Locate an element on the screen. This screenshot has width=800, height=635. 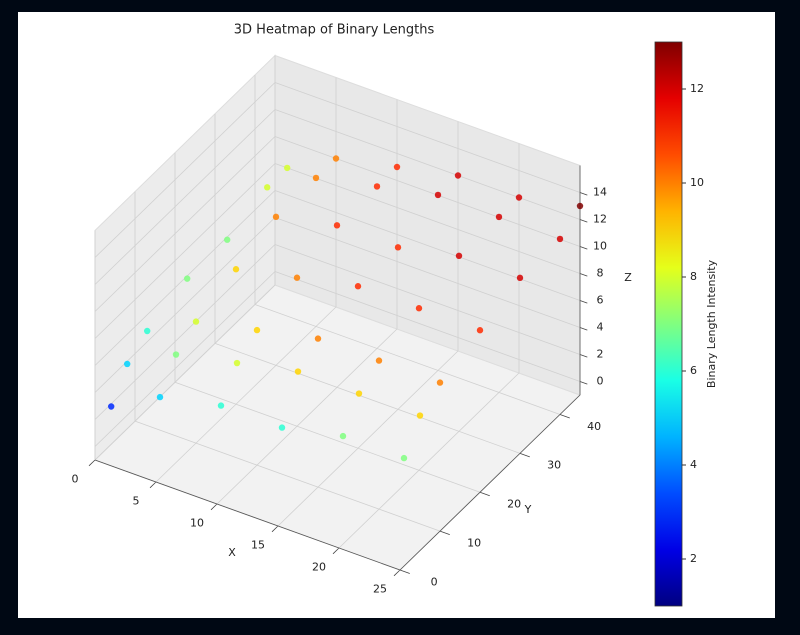
colorbar-tick-label: 8 is located at coordinates (693, 276).